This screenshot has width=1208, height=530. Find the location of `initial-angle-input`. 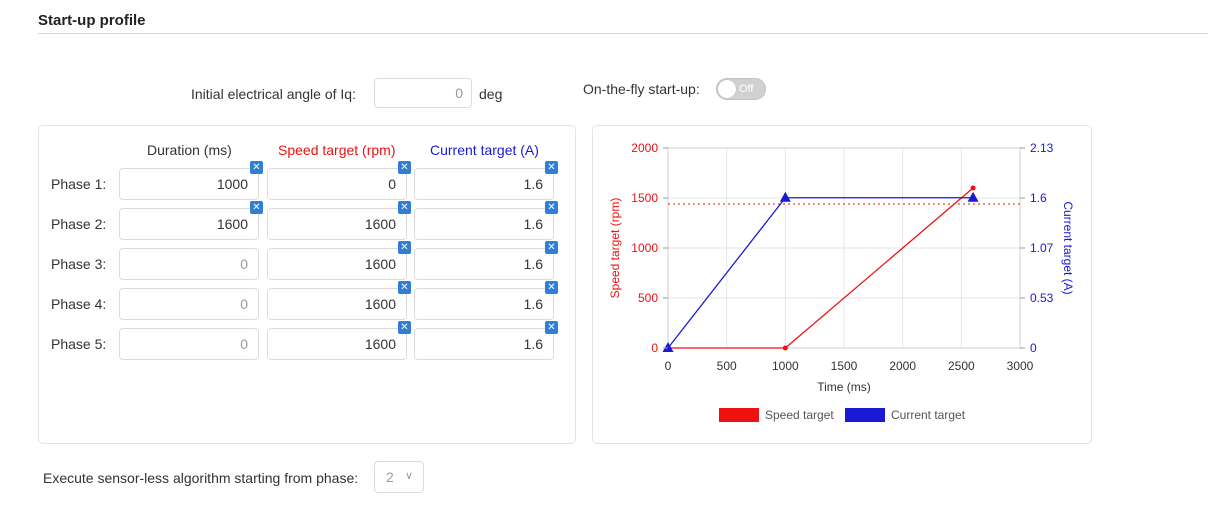

initial-angle-input is located at coordinates (423, 93).